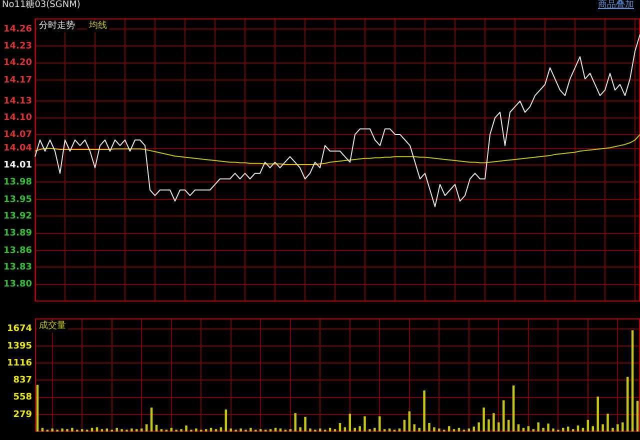 The height and width of the screenshot is (440, 640). Describe the element at coordinates (18, 135) in the screenshot. I see `y-tick-label: 14.07` at that location.